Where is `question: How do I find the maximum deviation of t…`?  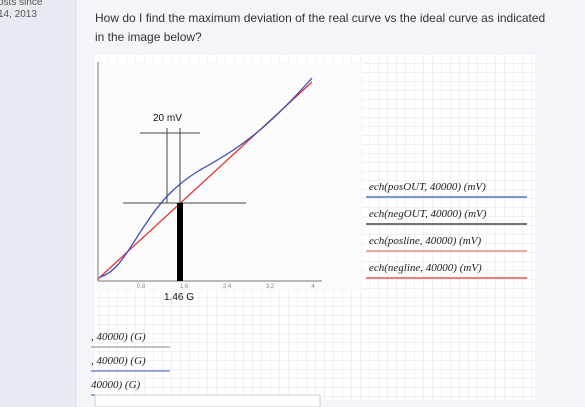
question: How do I find the maximum deviation of t… is located at coordinates (320, 18).